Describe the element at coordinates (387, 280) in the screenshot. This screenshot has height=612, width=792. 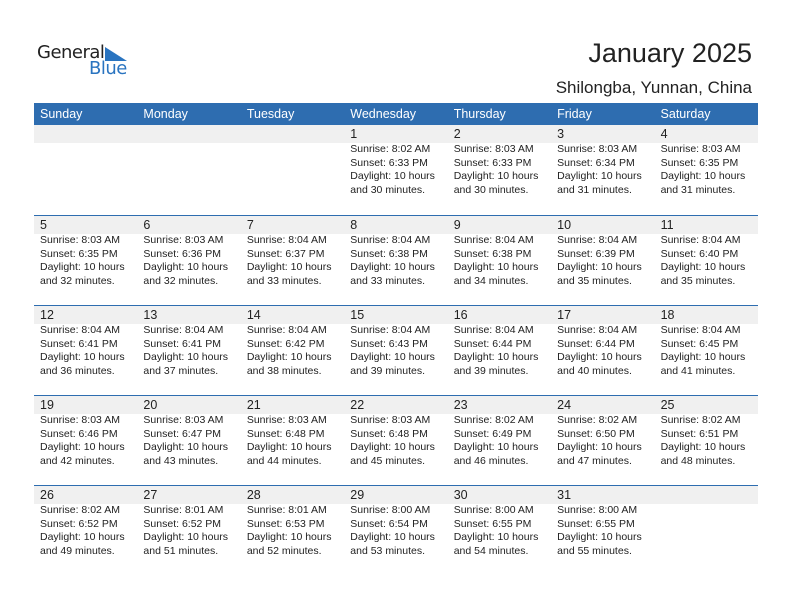
I see `daylight-minutes-text: and 33 minutes.` at that location.